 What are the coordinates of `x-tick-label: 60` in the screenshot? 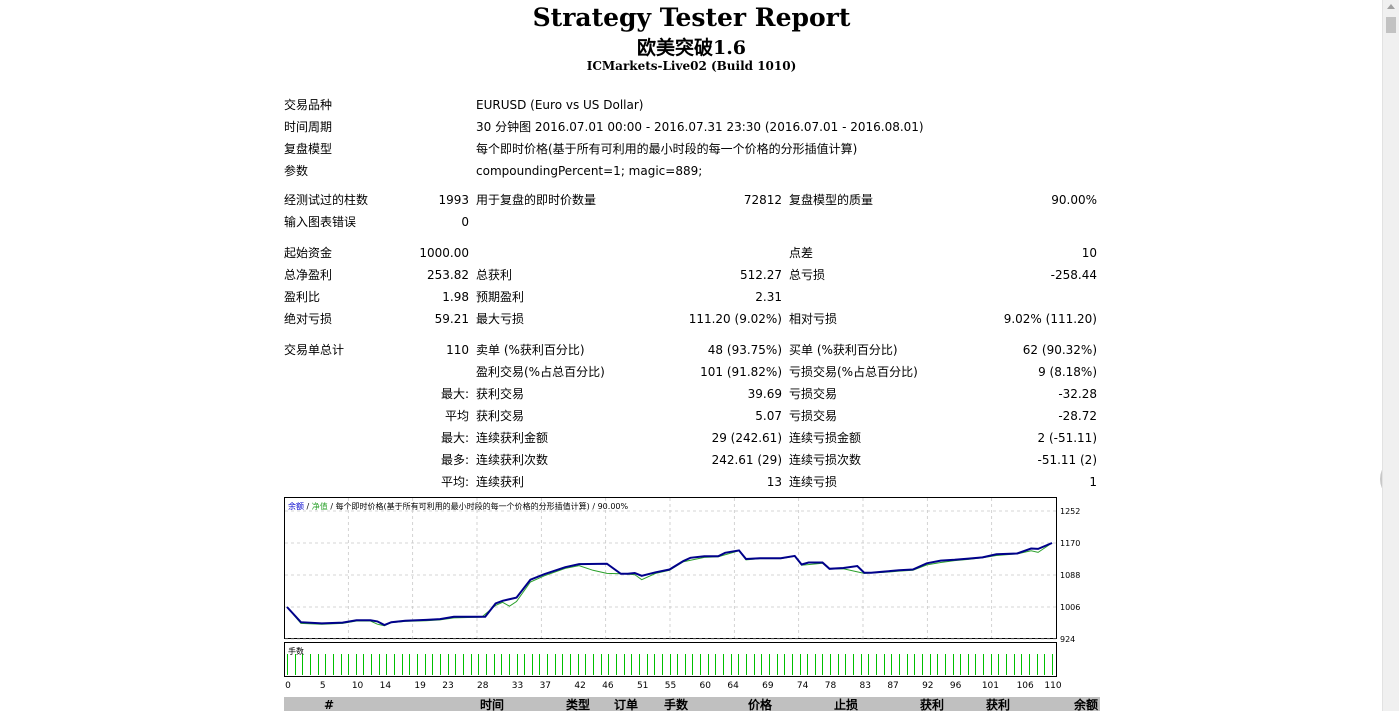 It's located at (706, 686).